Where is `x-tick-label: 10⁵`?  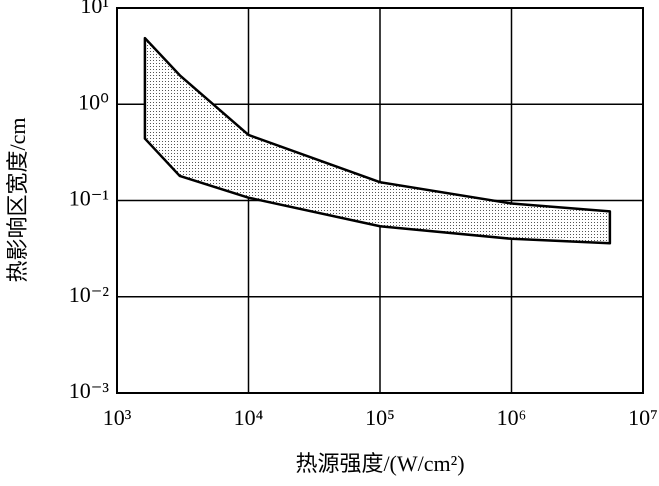
x-tick-label: 10⁵ is located at coordinates (380, 417).